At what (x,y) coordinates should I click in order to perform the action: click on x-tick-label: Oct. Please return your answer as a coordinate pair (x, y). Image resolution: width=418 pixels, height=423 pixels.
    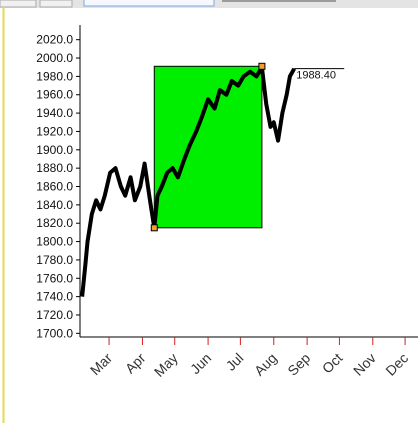
    Looking at the image, I should click on (332, 363).